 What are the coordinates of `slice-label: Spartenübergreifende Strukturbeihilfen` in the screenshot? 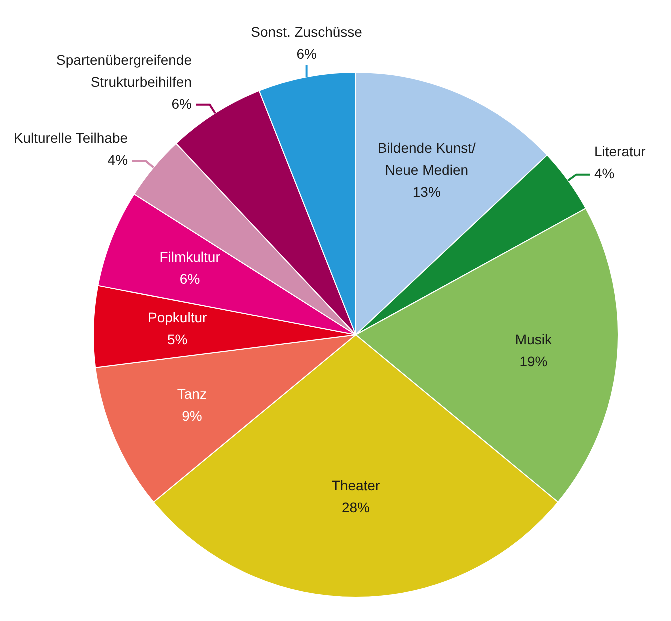 It's located at (124, 71).